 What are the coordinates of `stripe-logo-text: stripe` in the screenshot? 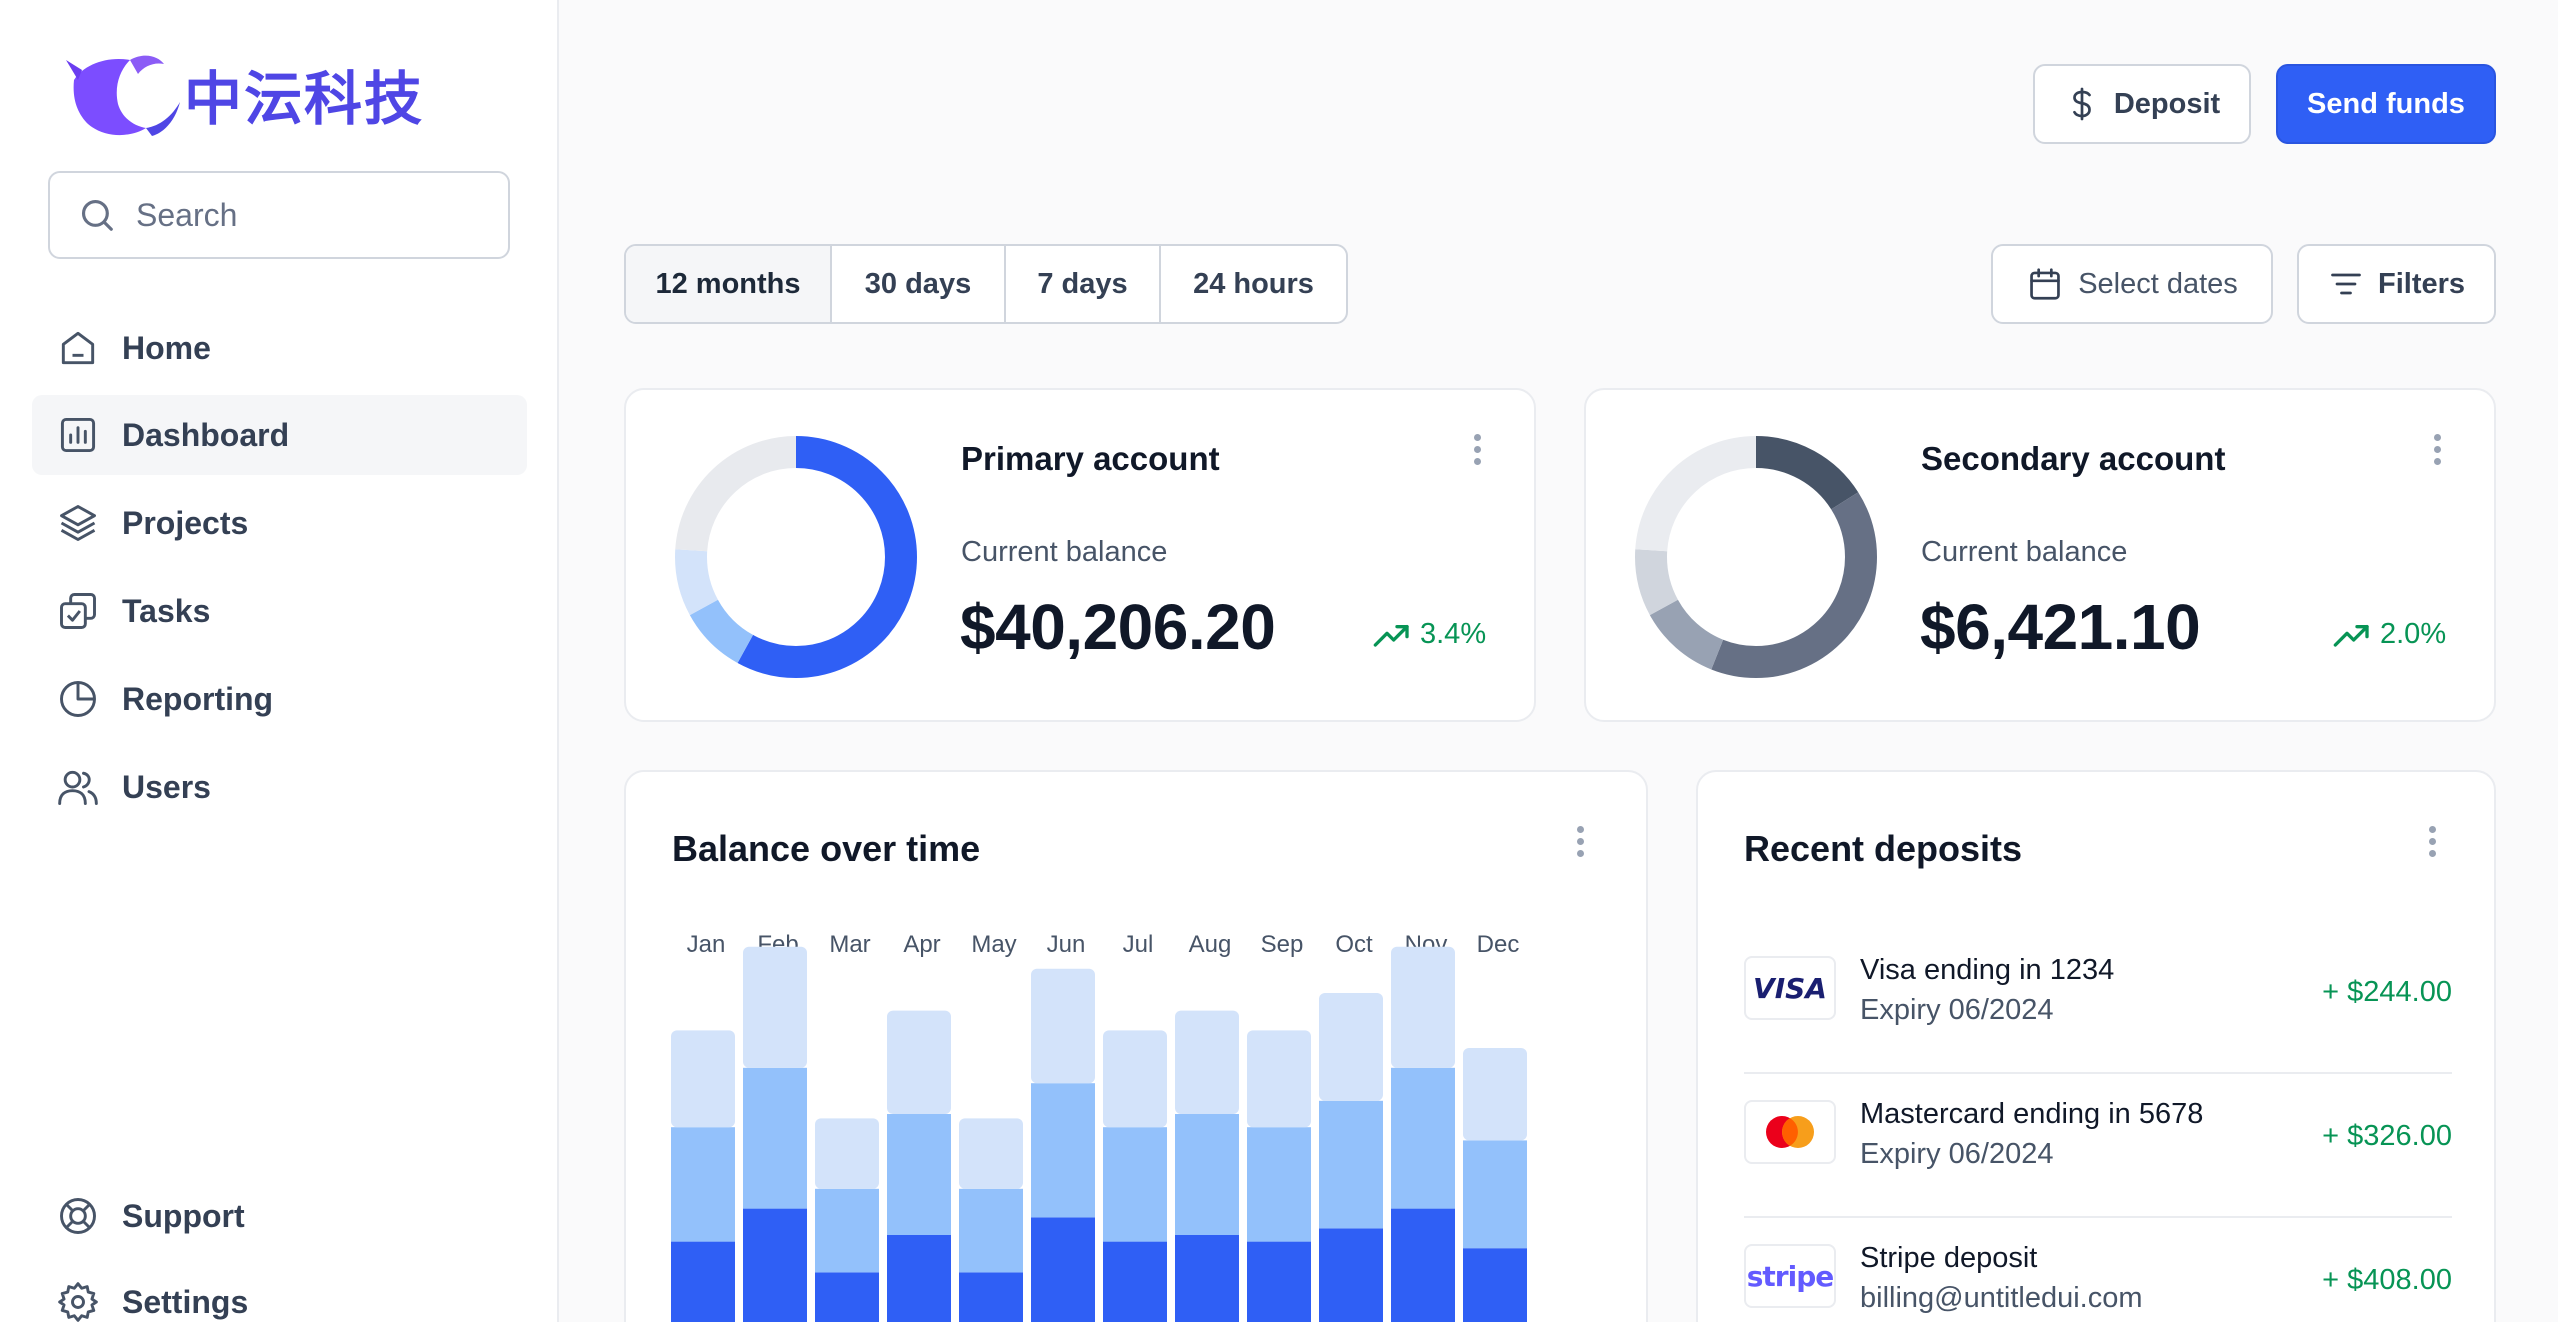 It's located at (1790, 1276).